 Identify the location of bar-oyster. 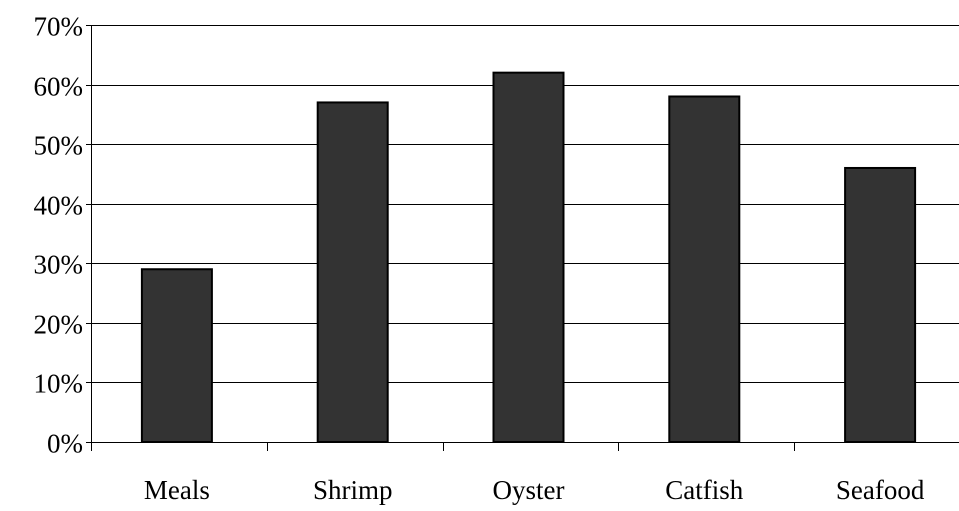
(528, 257).